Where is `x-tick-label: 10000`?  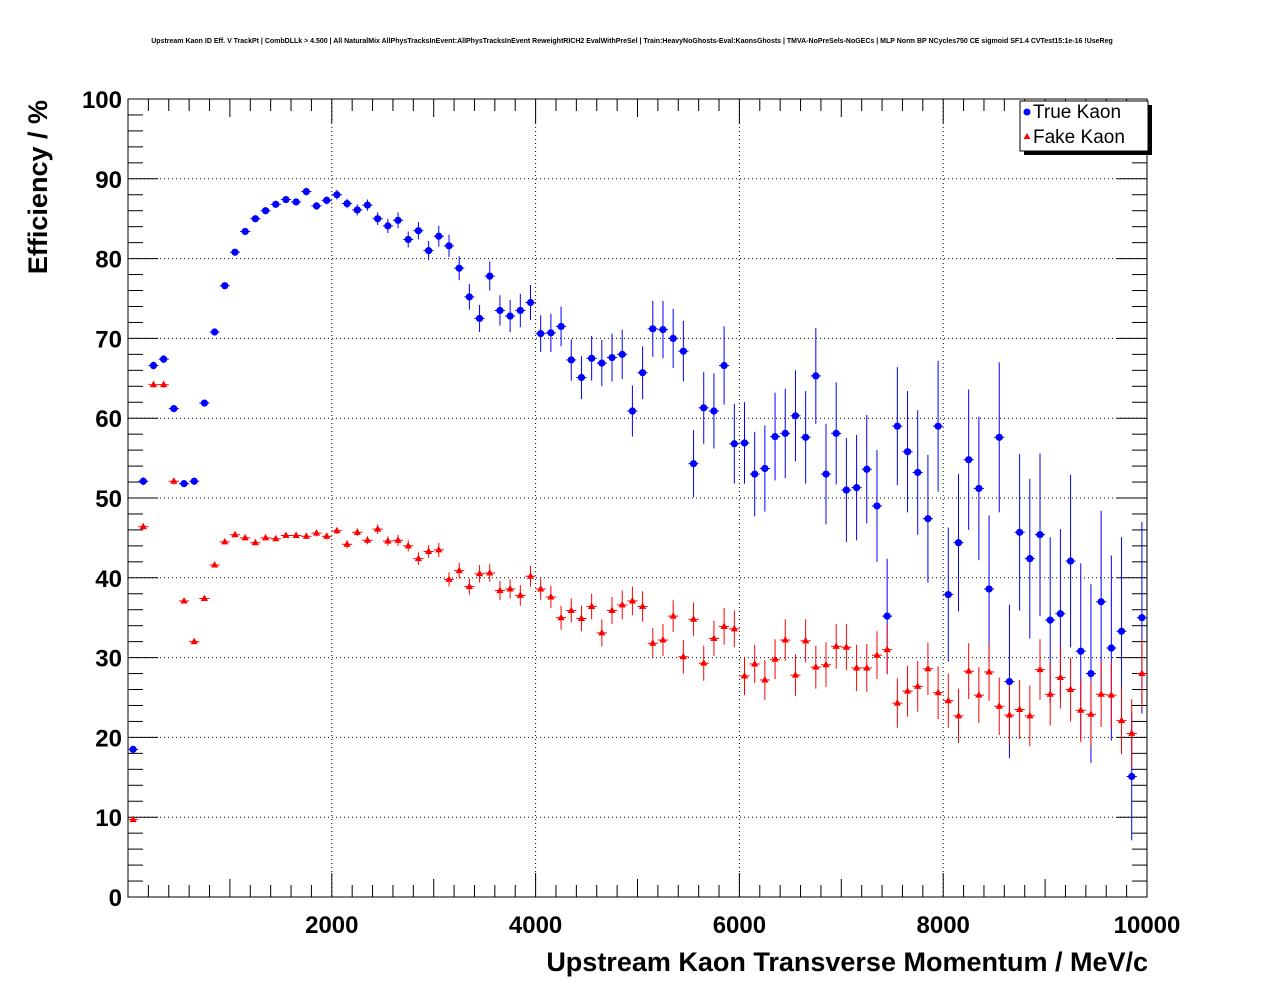 x-tick-label: 10000 is located at coordinates (1147, 925).